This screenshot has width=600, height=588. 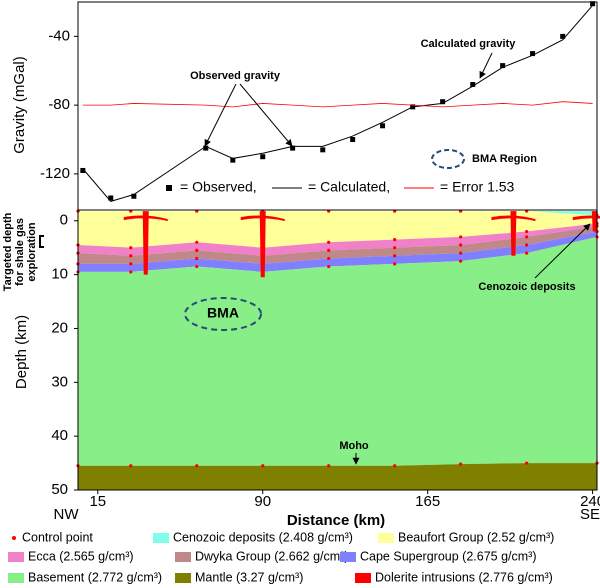 What do you see at coordinates (21, 352) in the screenshot?
I see `y-axis-title: Depth (km)` at bounding box center [21, 352].